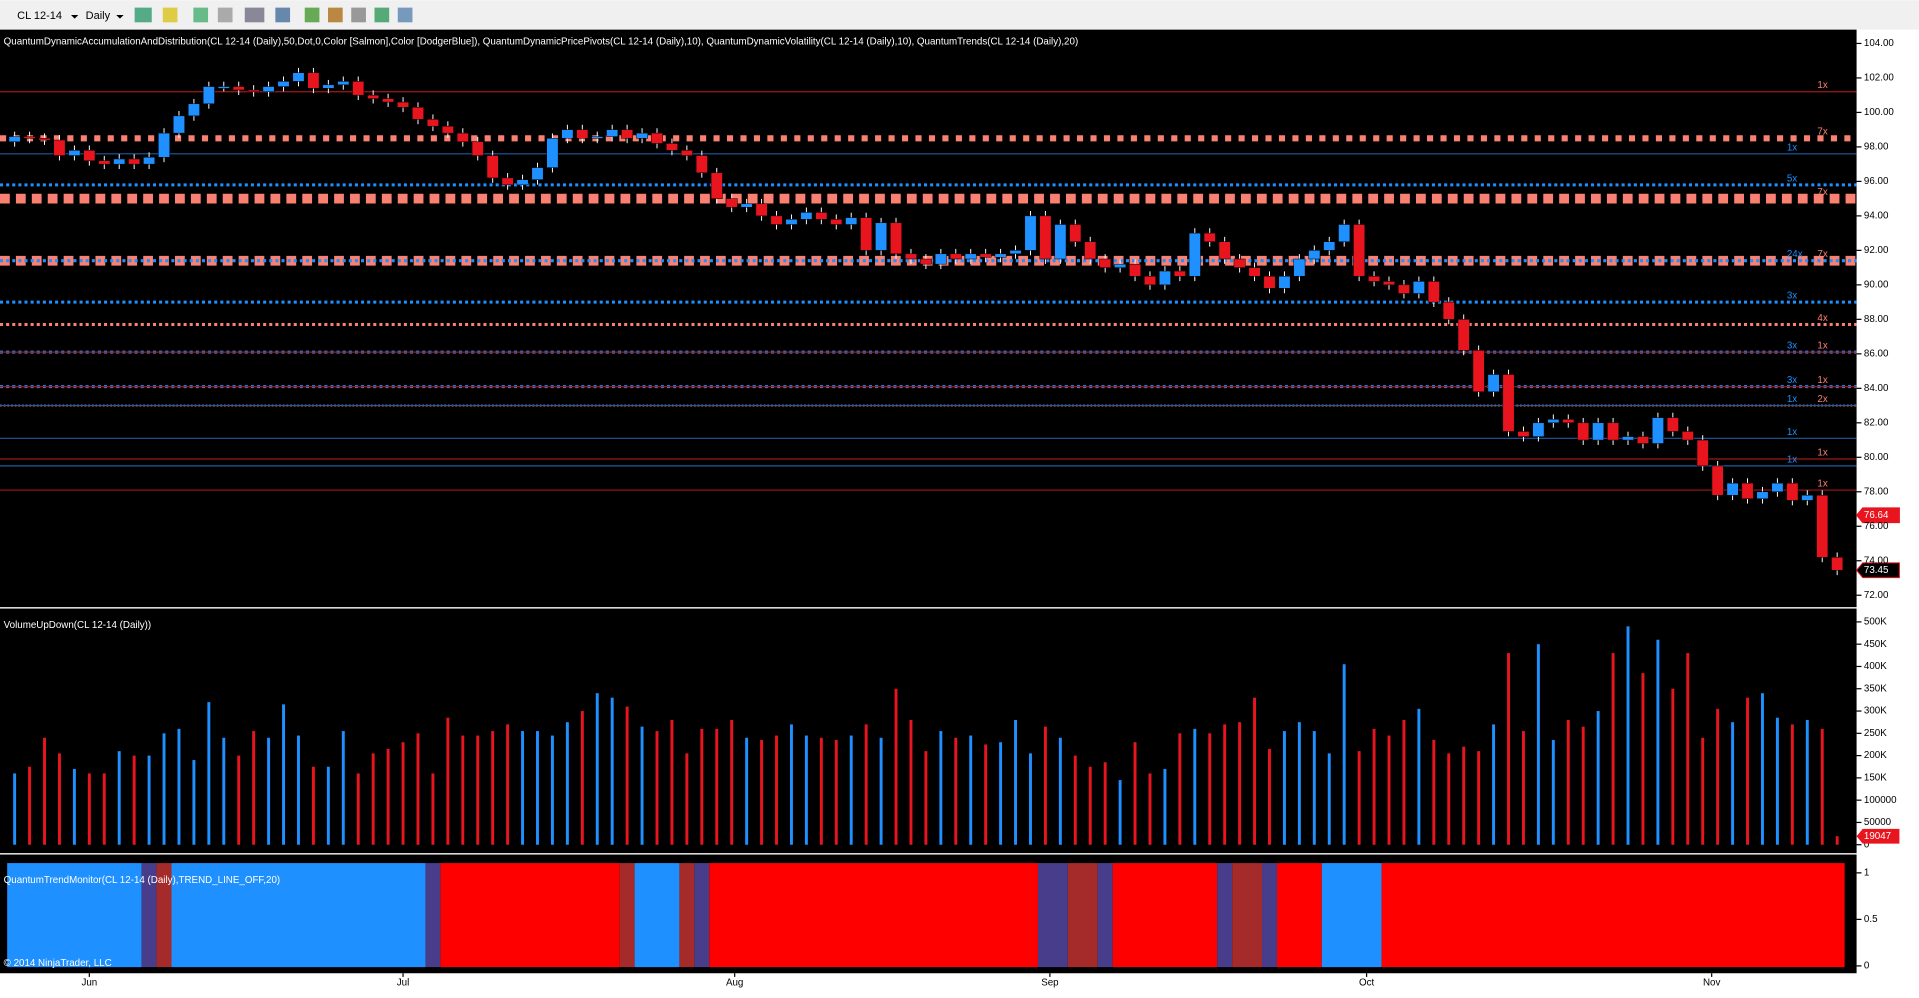 This screenshot has width=1919, height=998. What do you see at coordinates (1876, 526) in the screenshot?
I see `y-tick-label: 76.00` at bounding box center [1876, 526].